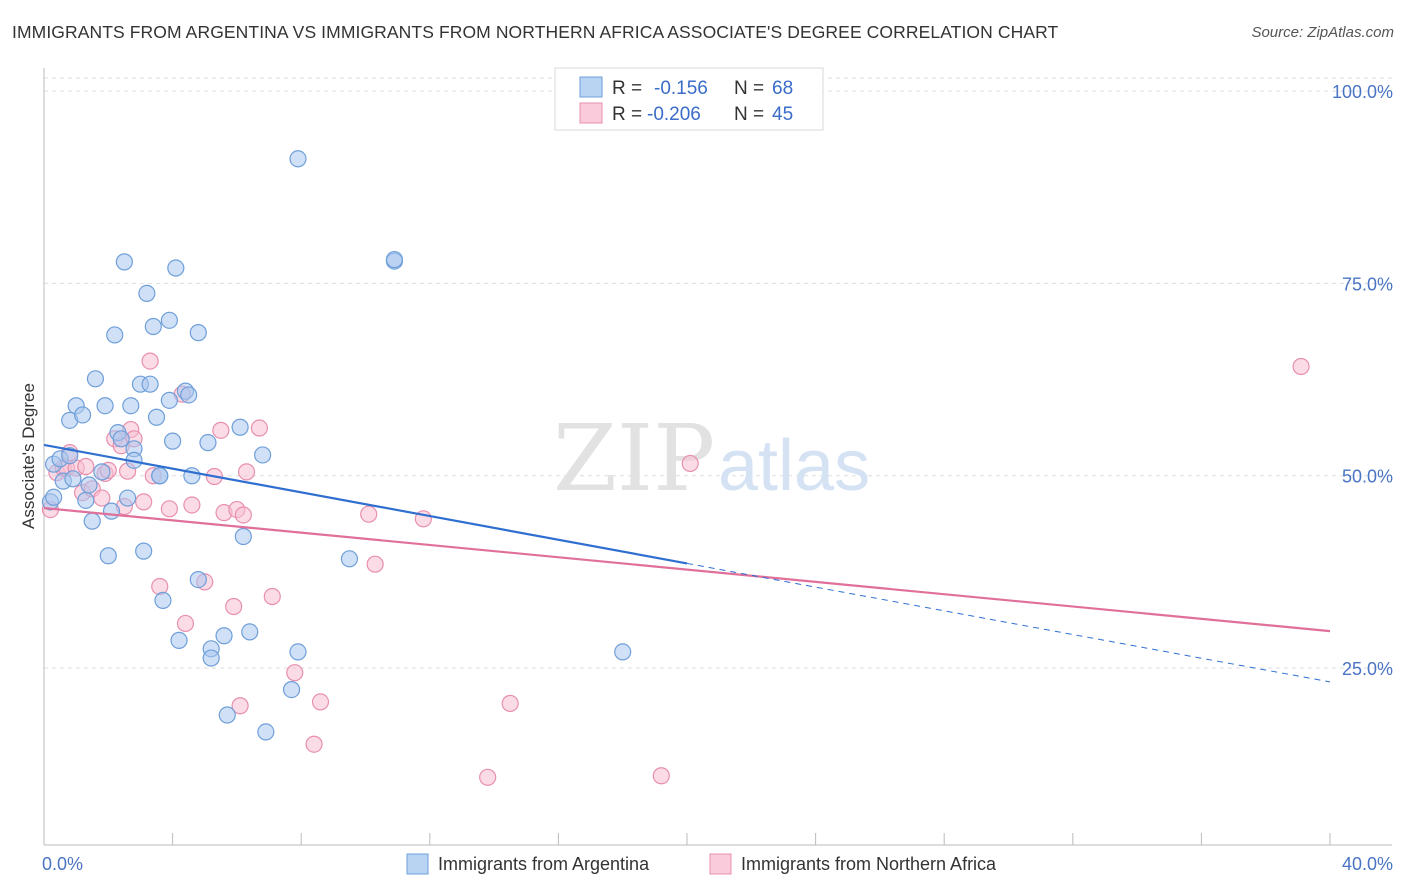 This screenshot has height=892, width=1406. What do you see at coordinates (720, 864) in the screenshot?
I see `bottom-legend-swatch-africa` at bounding box center [720, 864].